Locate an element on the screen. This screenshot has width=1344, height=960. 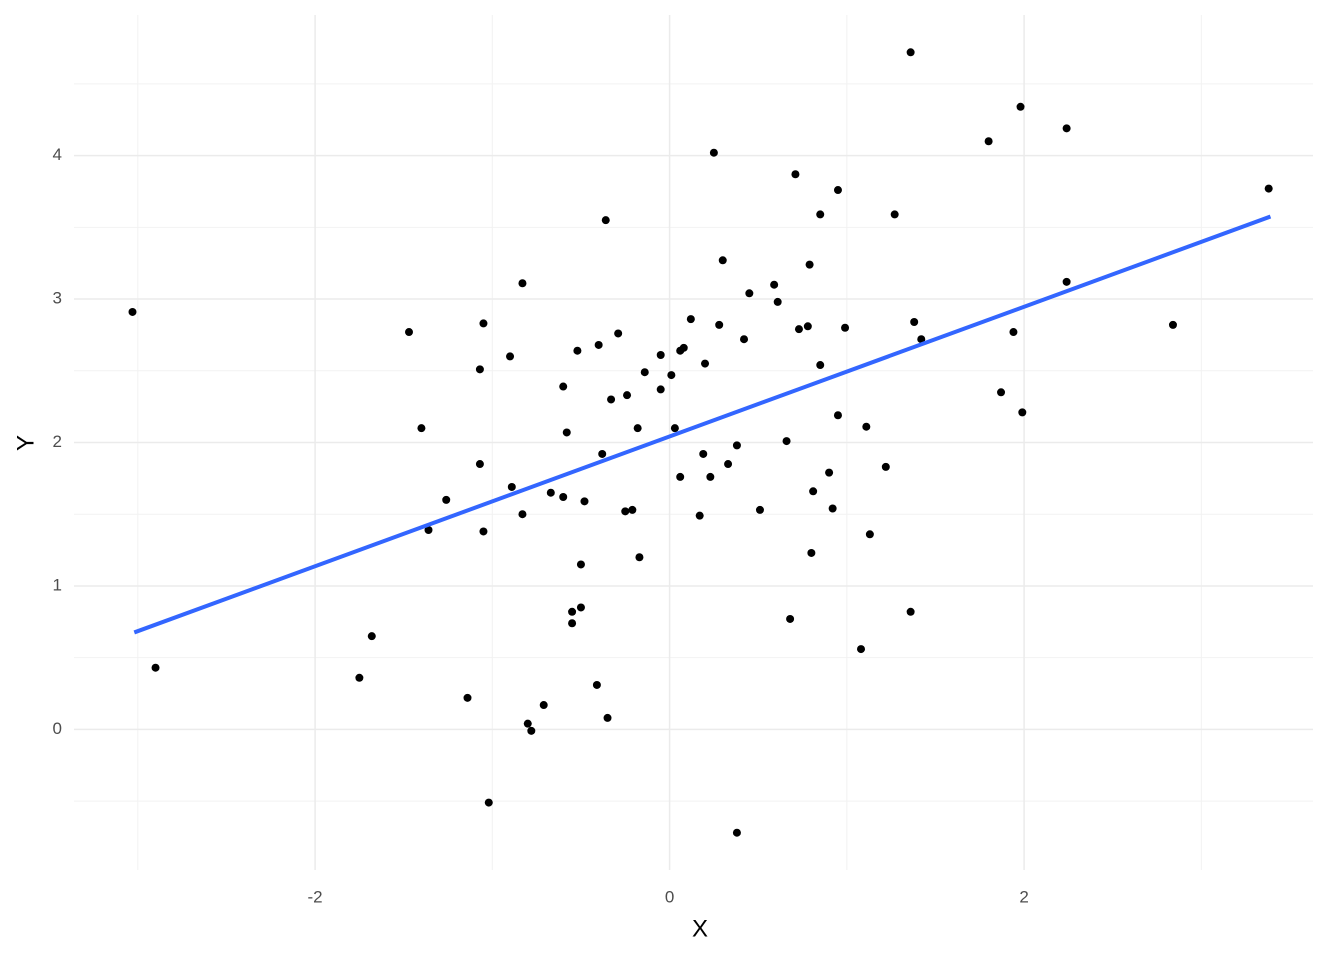
x-tick-label: -2 is located at coordinates (315, 896).